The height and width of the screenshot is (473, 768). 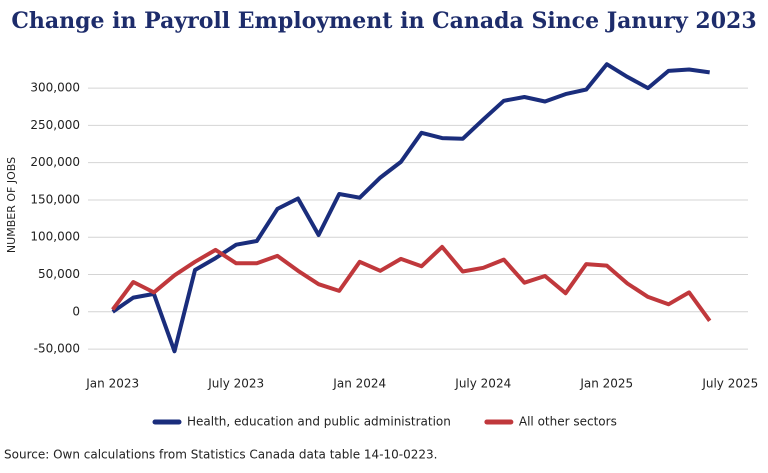 I want to click on legend-label: All other sectors, so click(x=568, y=422).